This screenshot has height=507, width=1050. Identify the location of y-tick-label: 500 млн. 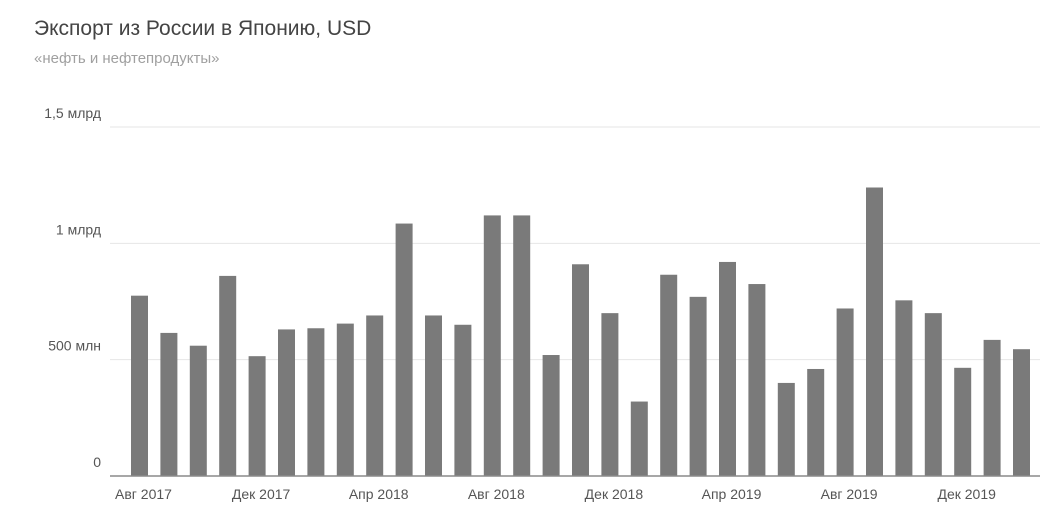
(74, 346).